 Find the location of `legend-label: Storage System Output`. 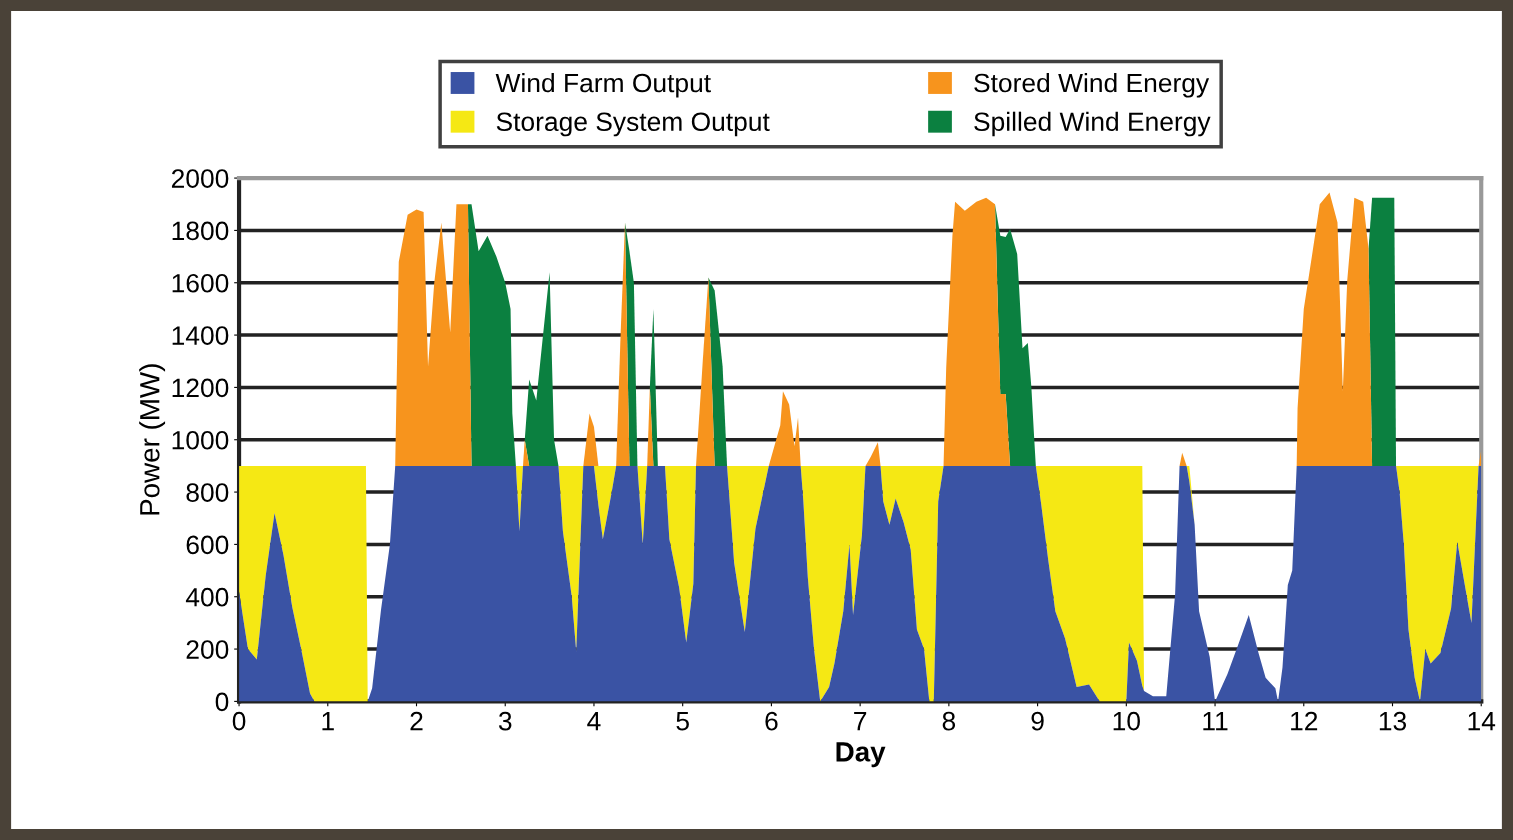

legend-label: Storage System Output is located at coordinates (633, 124).